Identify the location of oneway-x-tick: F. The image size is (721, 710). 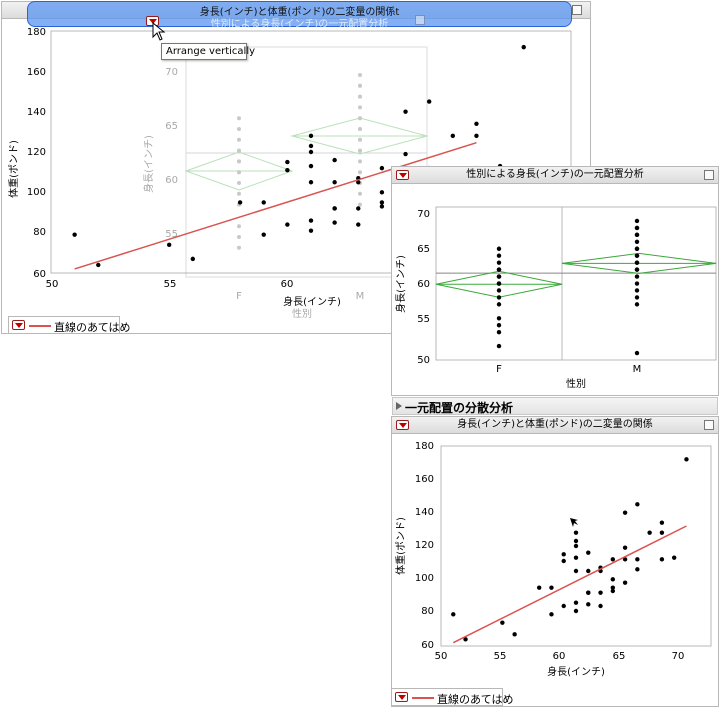
(499, 369).